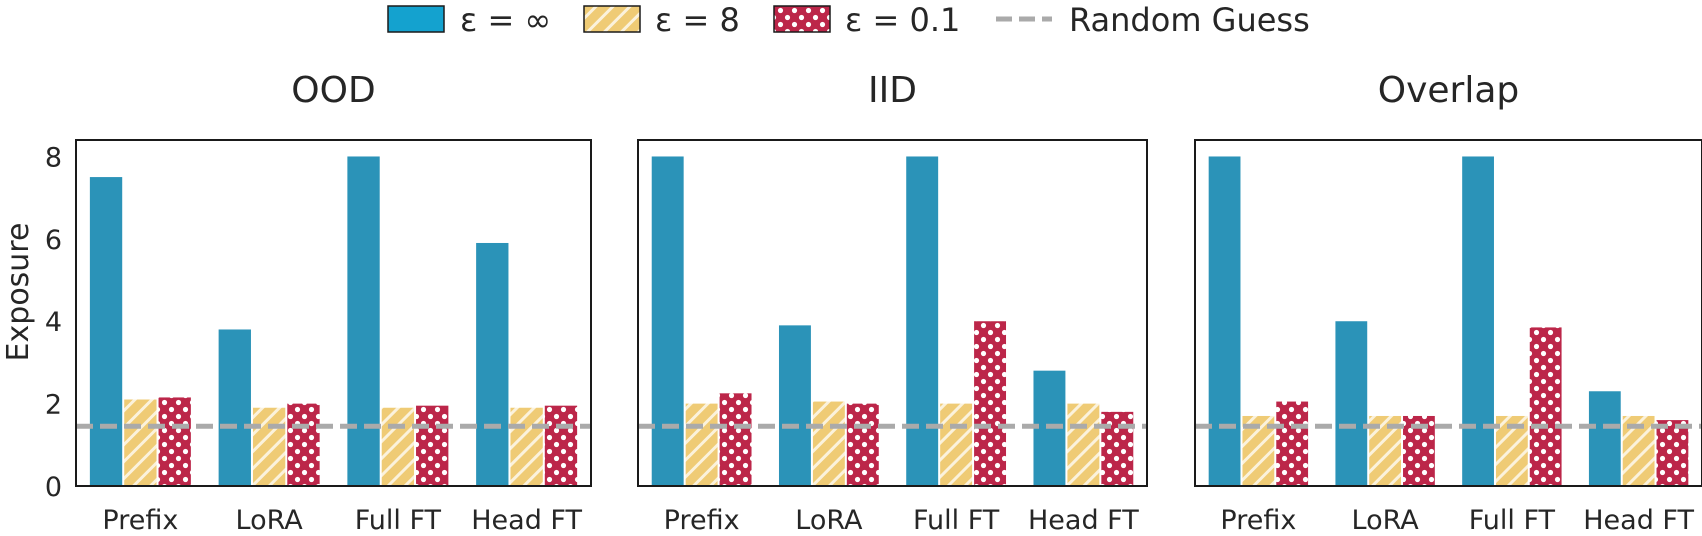  Describe the element at coordinates (53, 240) in the screenshot. I see `y-tick-label: 6` at that location.